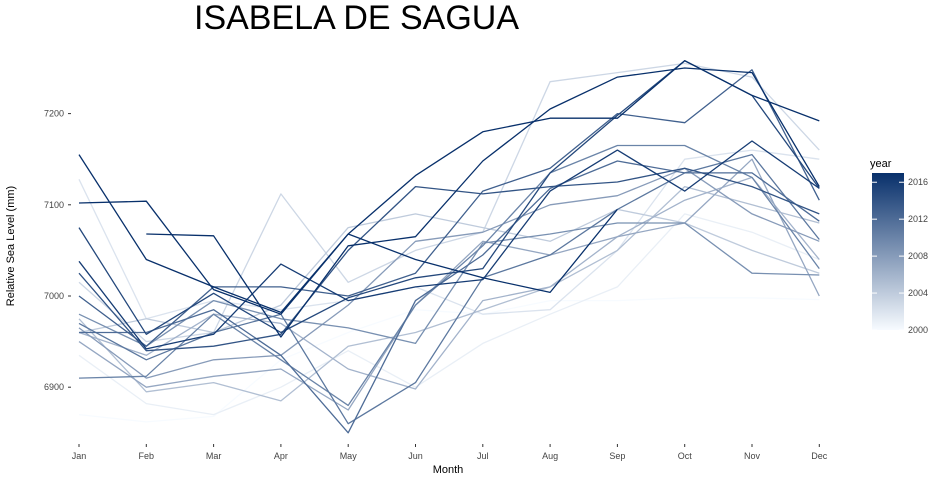  What do you see at coordinates (550, 456) in the screenshot?
I see `x-tick-label-Aug: Aug` at bounding box center [550, 456].